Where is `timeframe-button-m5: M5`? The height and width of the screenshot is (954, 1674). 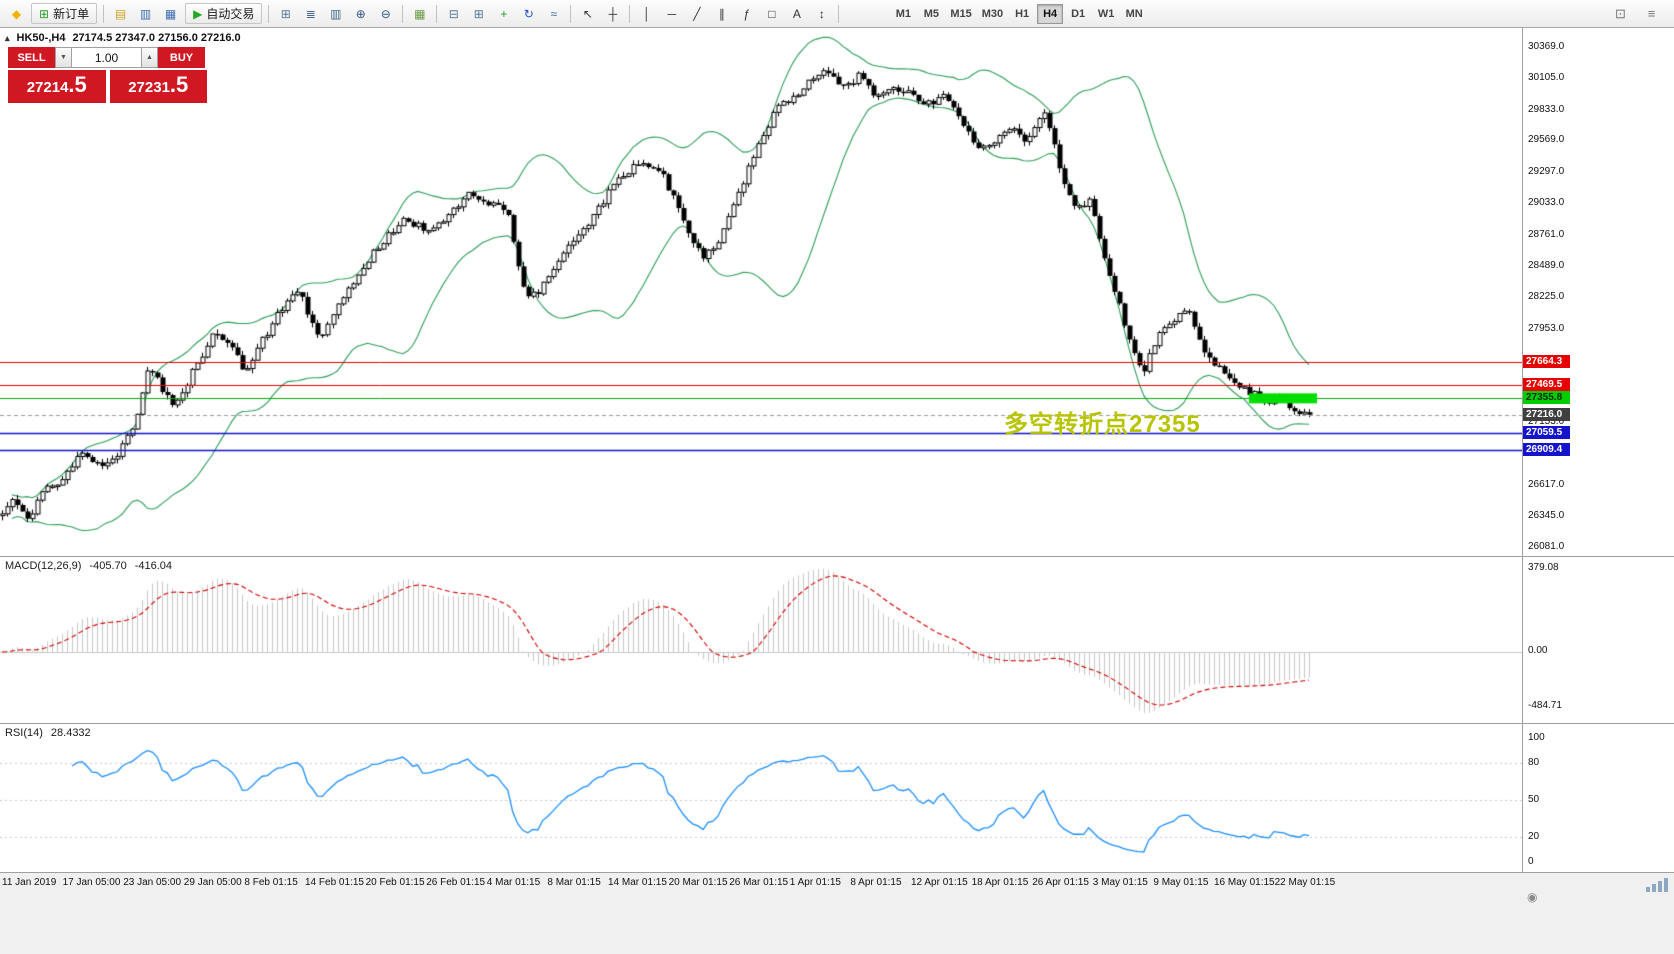
timeframe-button-m5: M5 is located at coordinates (931, 13).